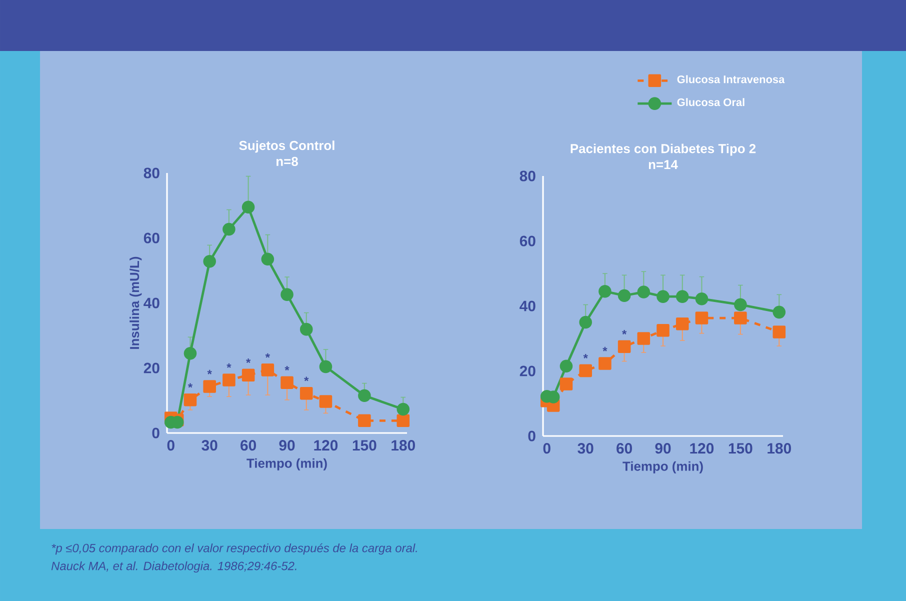 The width and height of the screenshot is (906, 601). What do you see at coordinates (663, 165) in the screenshot?
I see `chart-subtitle: n=14` at bounding box center [663, 165].